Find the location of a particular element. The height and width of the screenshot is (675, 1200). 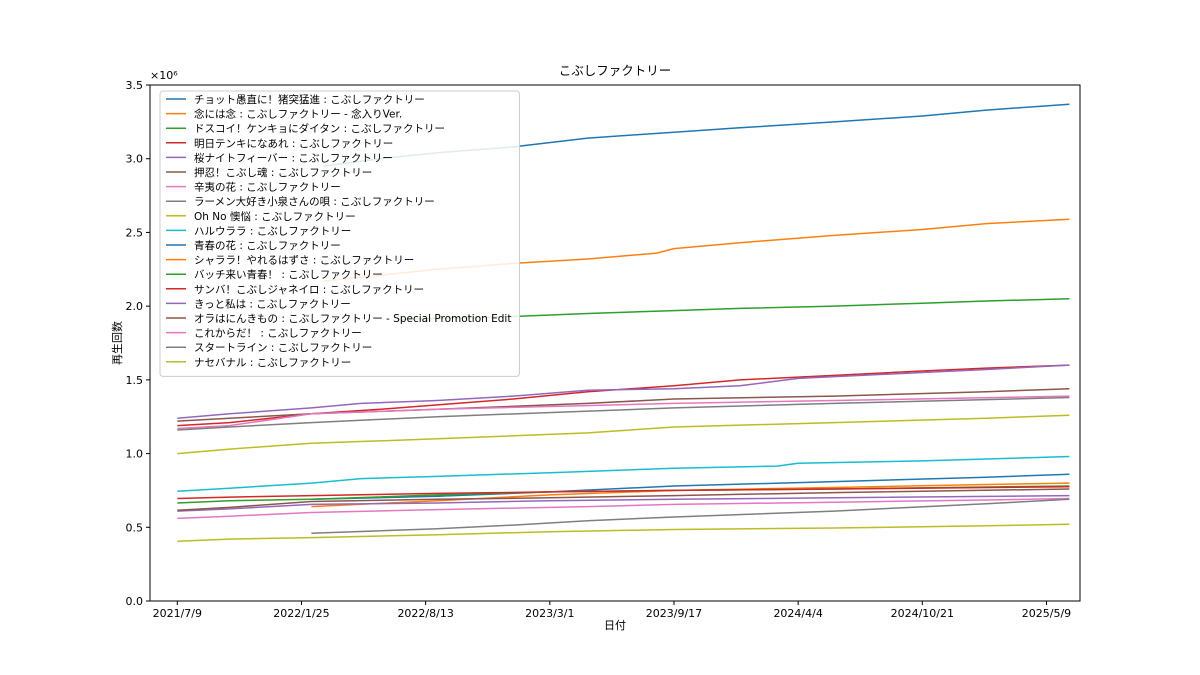

legend-entry: バッチ来い青春！ : こぶしファクトリー is located at coordinates (288, 274).